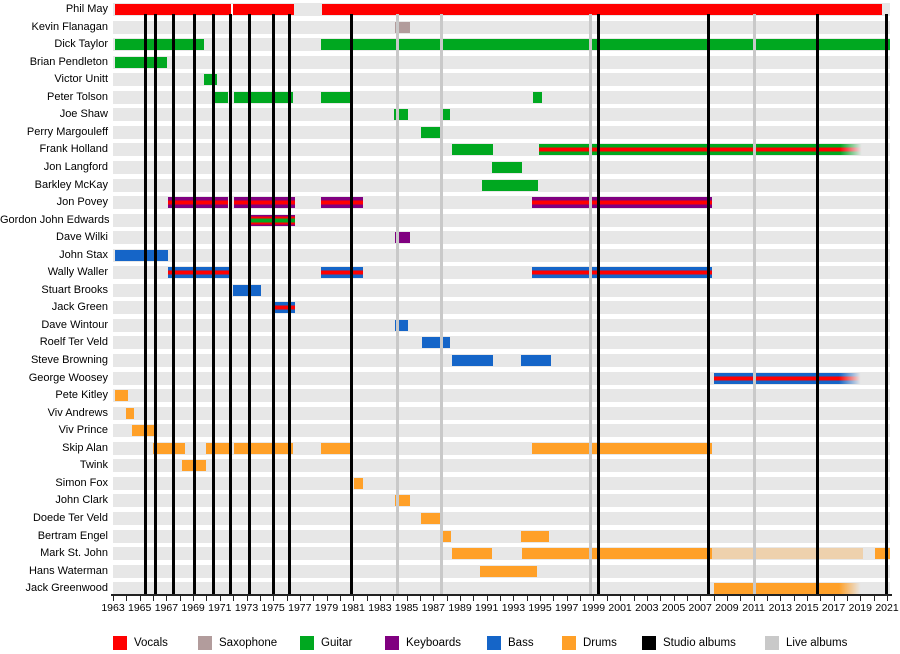 This screenshot has width=900, height=654. What do you see at coordinates (300, 608) in the screenshot?
I see `axis-year-label: 1977` at bounding box center [300, 608].